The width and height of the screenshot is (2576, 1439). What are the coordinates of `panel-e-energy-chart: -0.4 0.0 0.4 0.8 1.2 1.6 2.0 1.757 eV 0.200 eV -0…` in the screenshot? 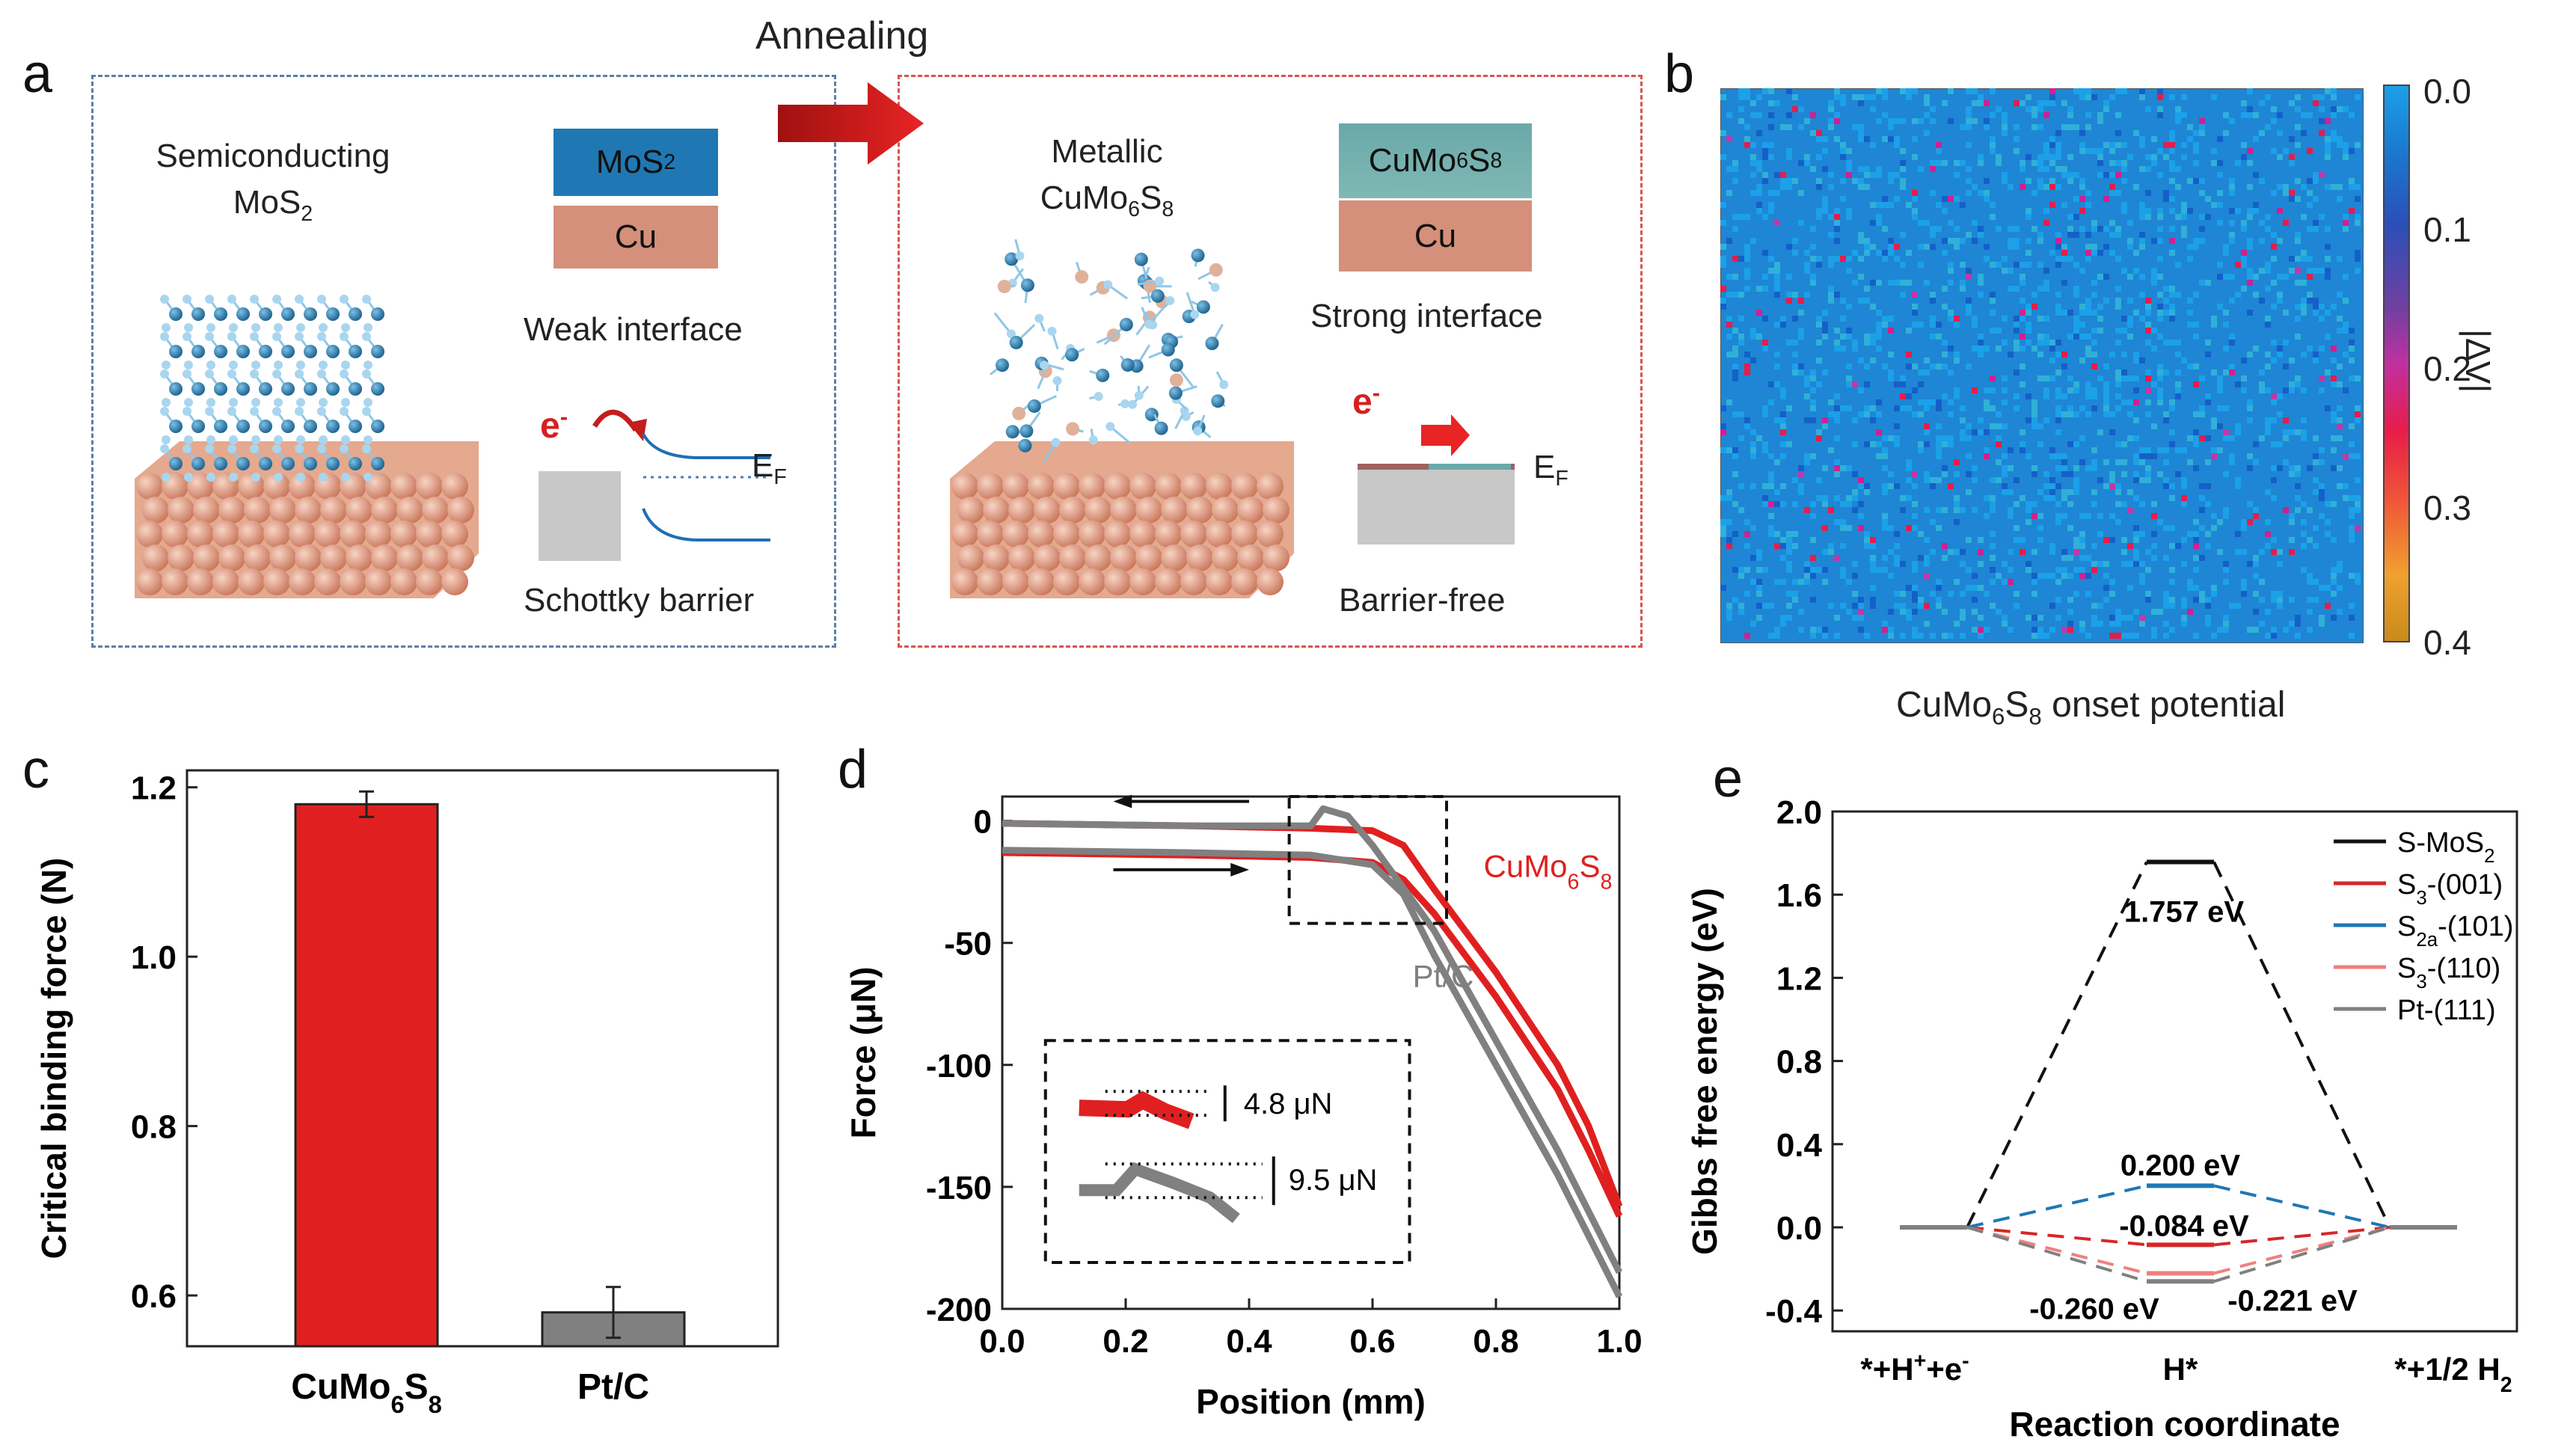 It's located at (2101, 1116).